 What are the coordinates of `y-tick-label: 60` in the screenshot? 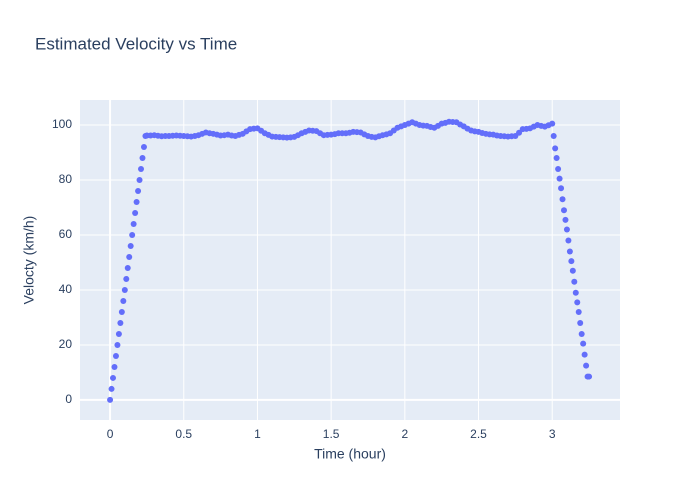 It's located at (66, 234).